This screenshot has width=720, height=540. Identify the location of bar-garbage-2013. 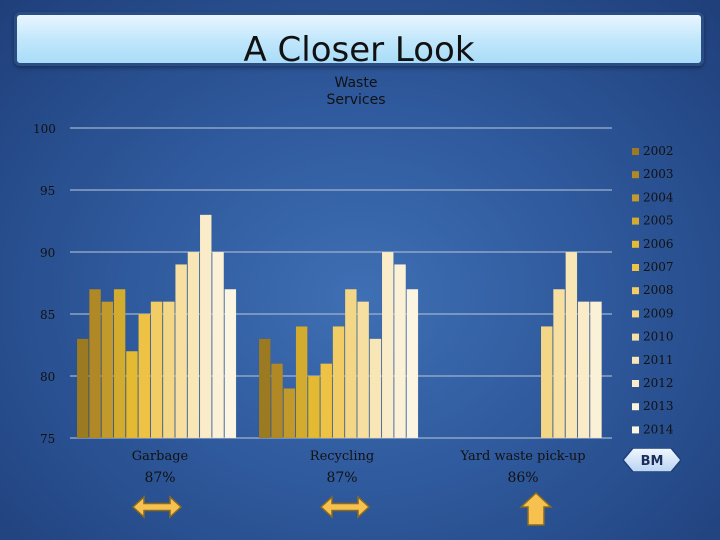
(218, 345).